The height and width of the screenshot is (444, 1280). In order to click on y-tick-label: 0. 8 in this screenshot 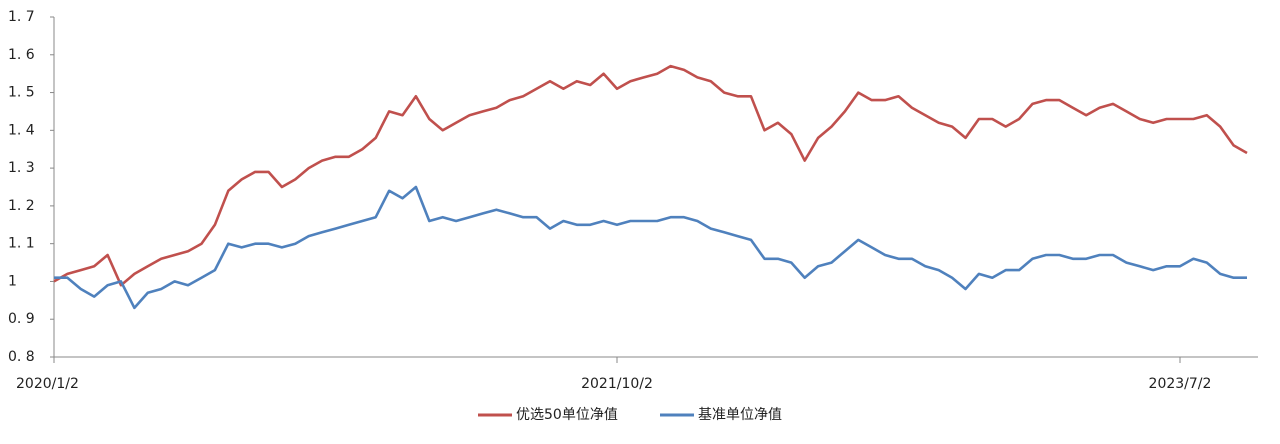, I will do `click(21, 357)`.